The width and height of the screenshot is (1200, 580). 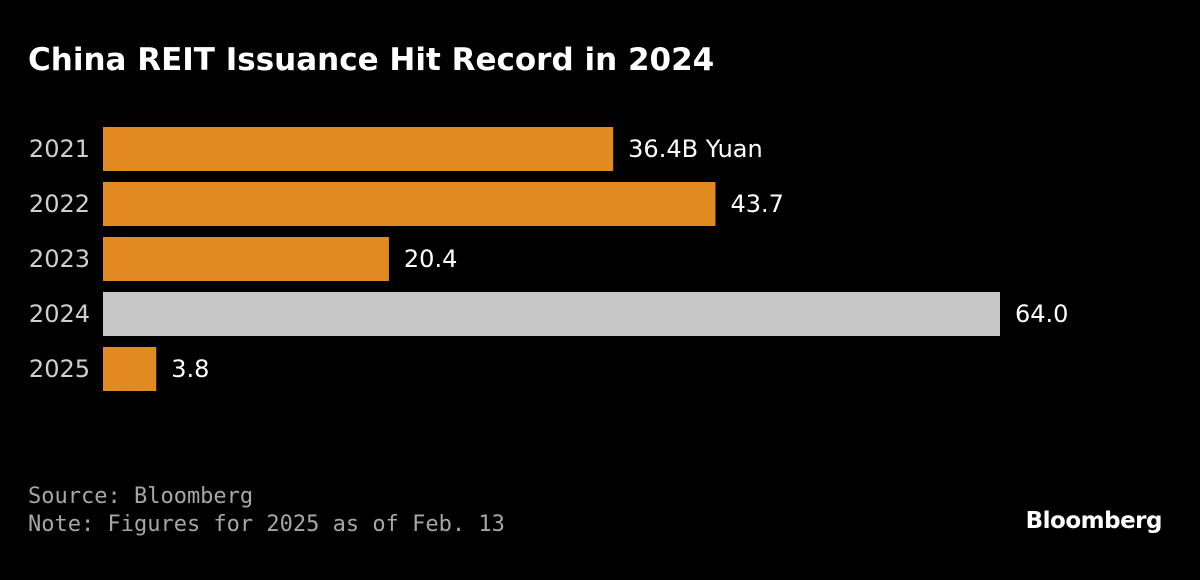 What do you see at coordinates (141, 496) in the screenshot?
I see `source-note: Source: Bloomberg` at bounding box center [141, 496].